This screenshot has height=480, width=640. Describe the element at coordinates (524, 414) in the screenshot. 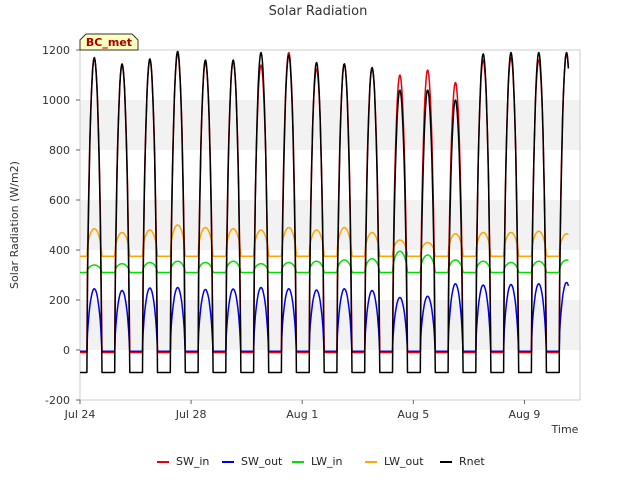

I see `x-tick-label: Aug 9` at that location.